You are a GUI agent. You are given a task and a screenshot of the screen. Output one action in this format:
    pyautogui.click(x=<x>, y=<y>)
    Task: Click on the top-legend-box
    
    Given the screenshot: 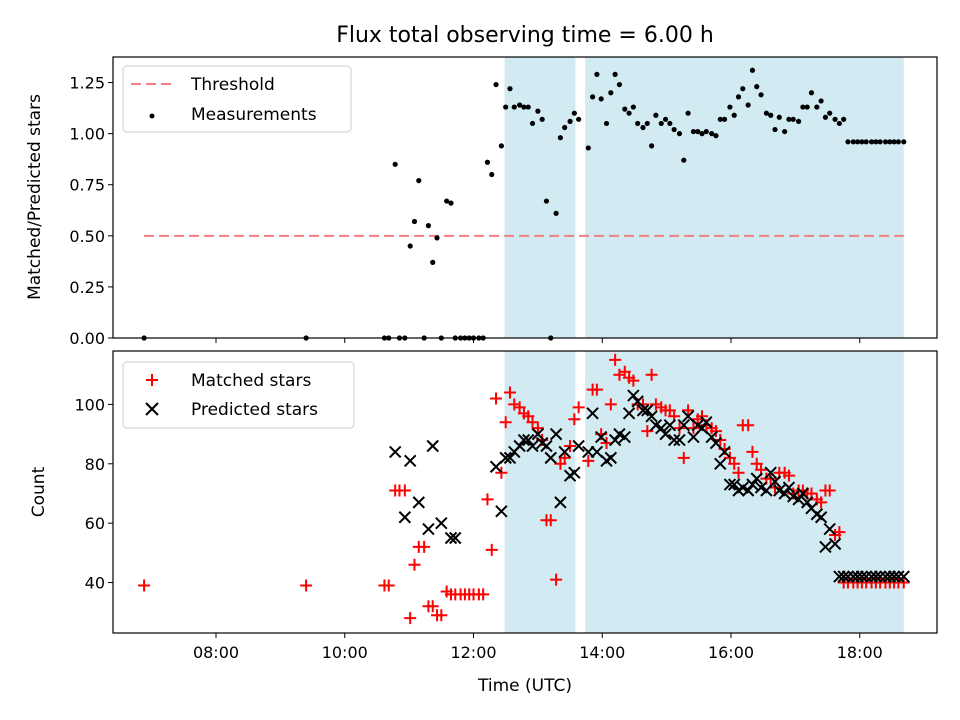 What is the action you would take?
    pyautogui.click(x=237, y=99)
    